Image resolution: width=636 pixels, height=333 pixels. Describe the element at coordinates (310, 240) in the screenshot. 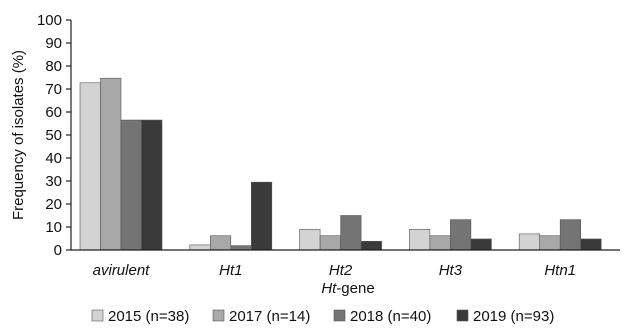

I see `bar-ht2-s0` at that location.